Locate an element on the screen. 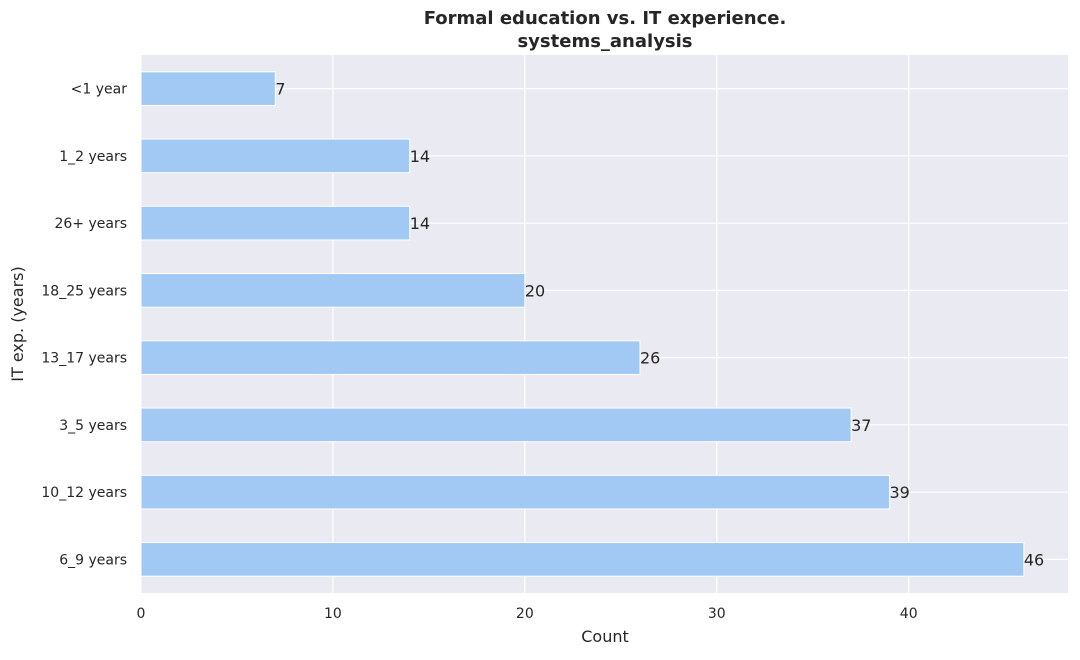 Image resolution: width=1080 pixels, height=660 pixels. y-tick-label: 3_5 years is located at coordinates (93, 426).